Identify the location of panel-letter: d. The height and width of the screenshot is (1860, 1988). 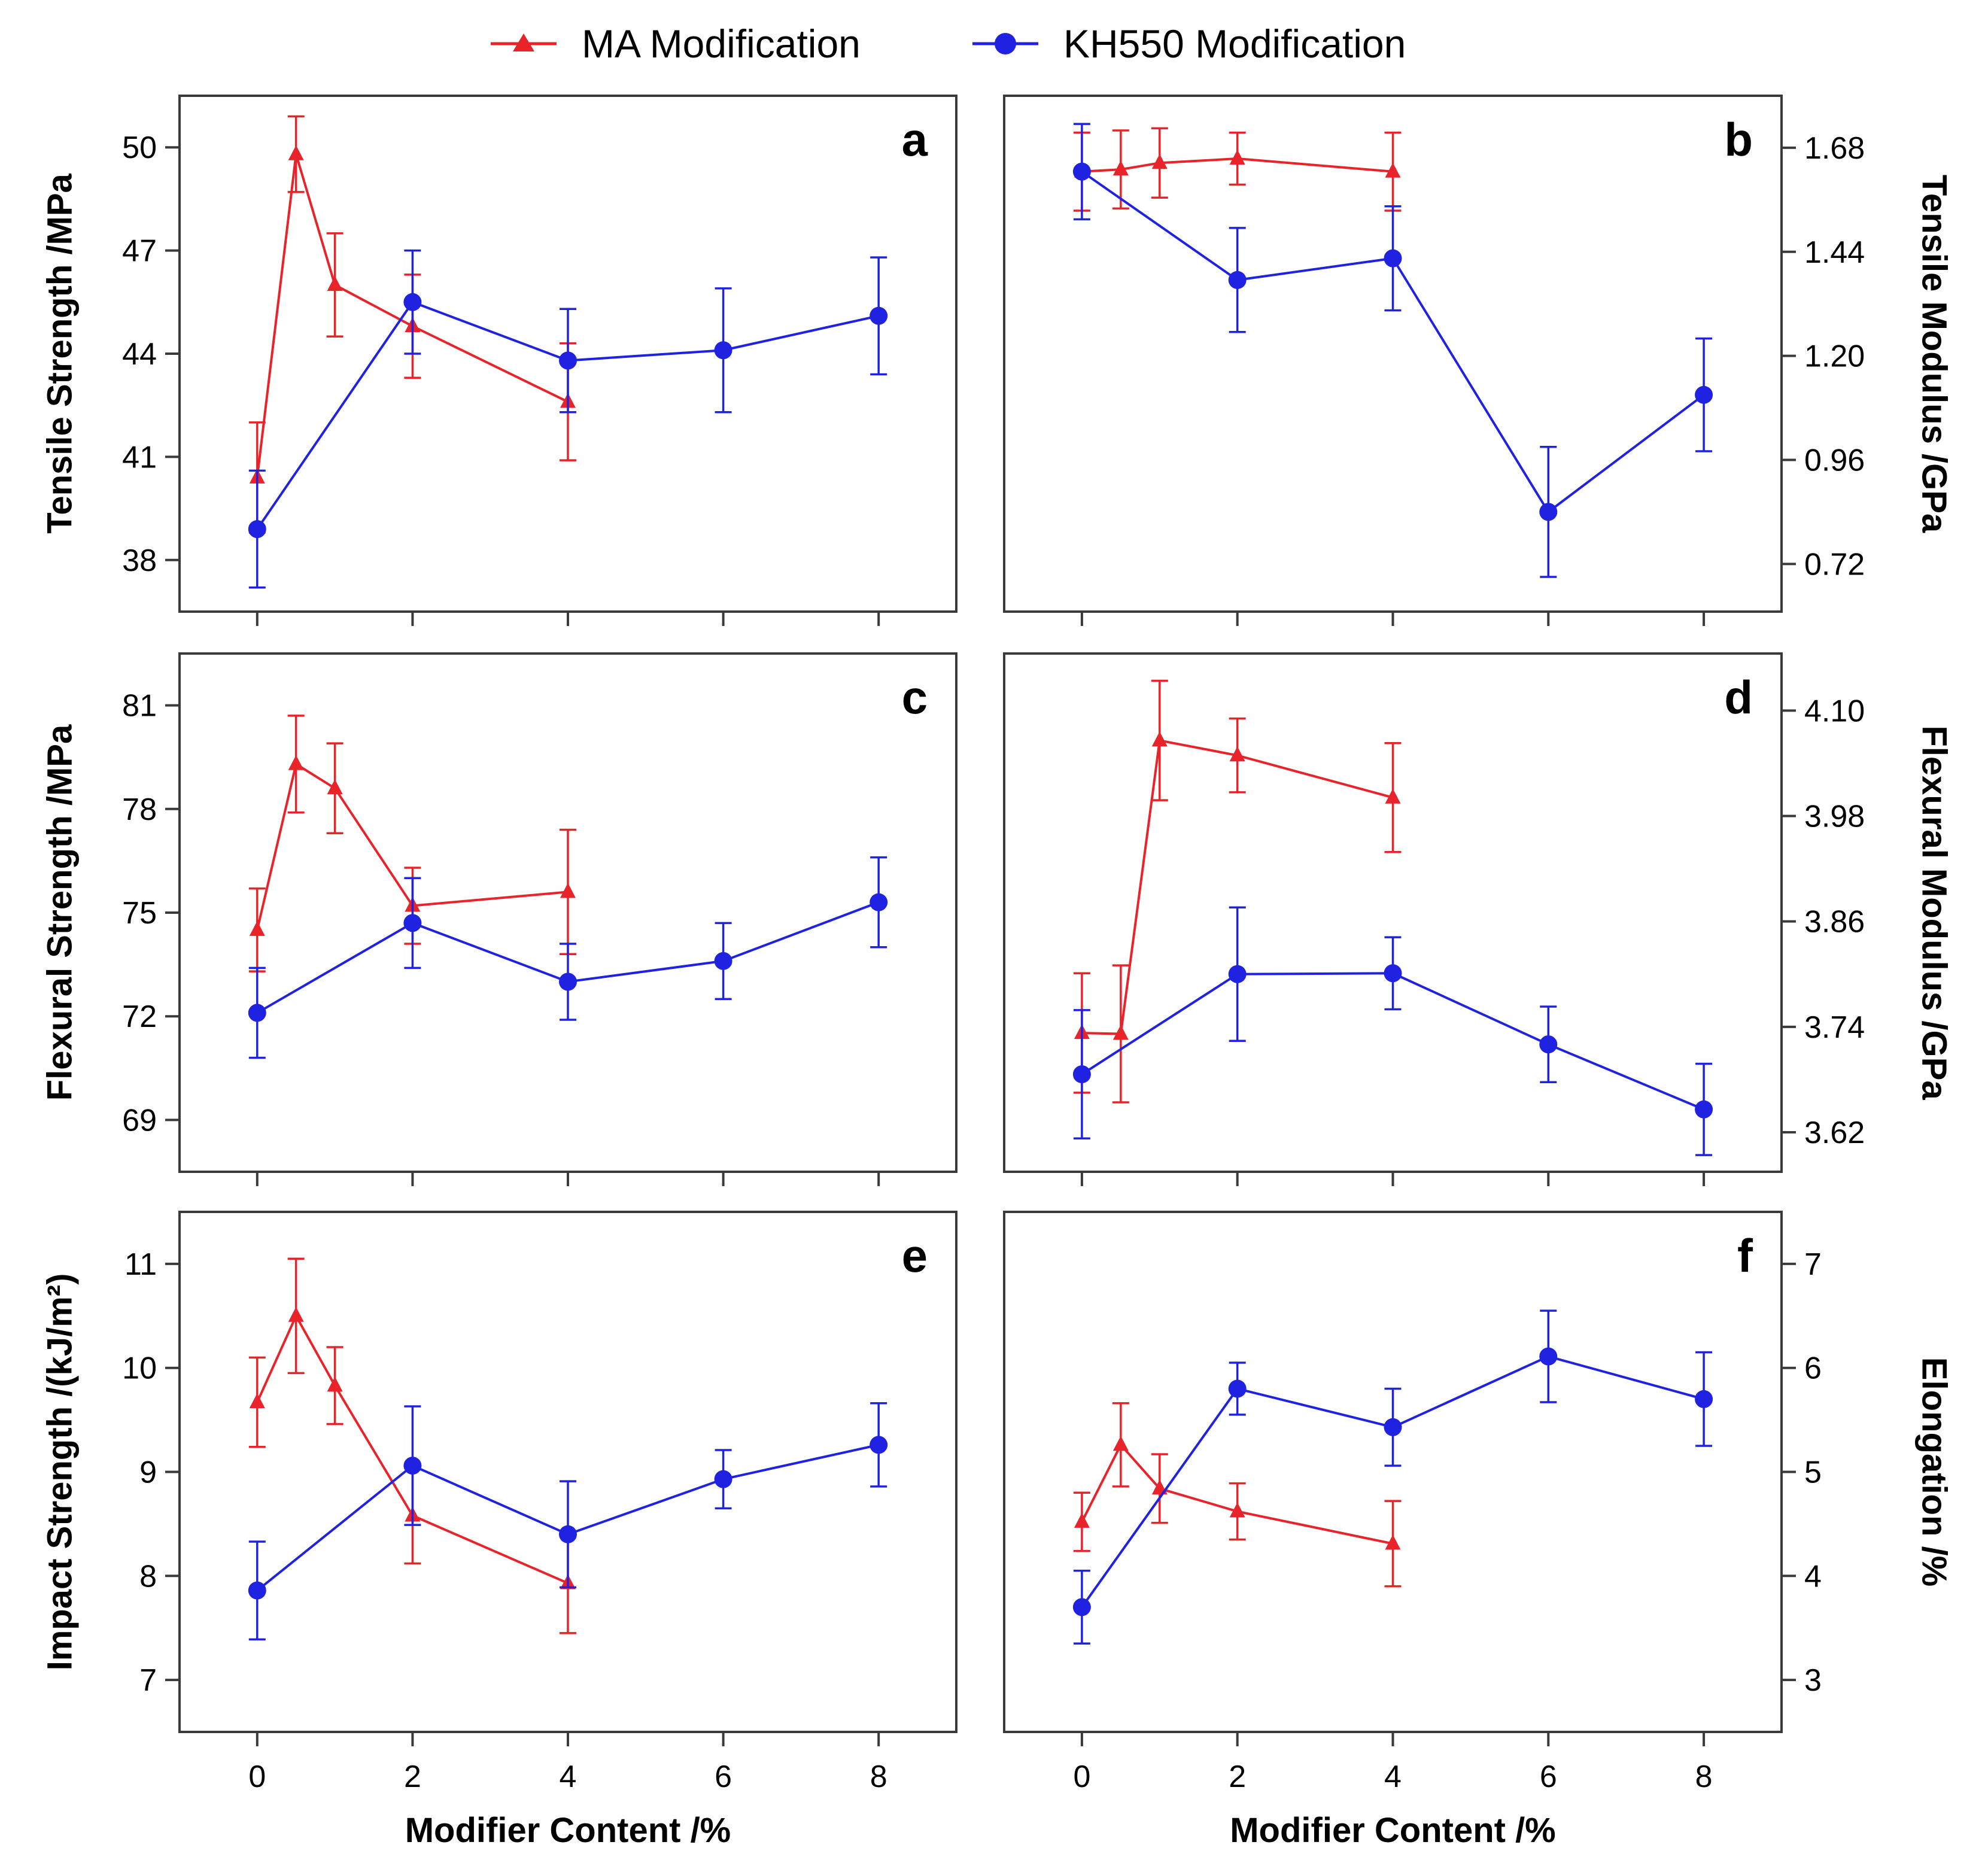
(1738, 697).